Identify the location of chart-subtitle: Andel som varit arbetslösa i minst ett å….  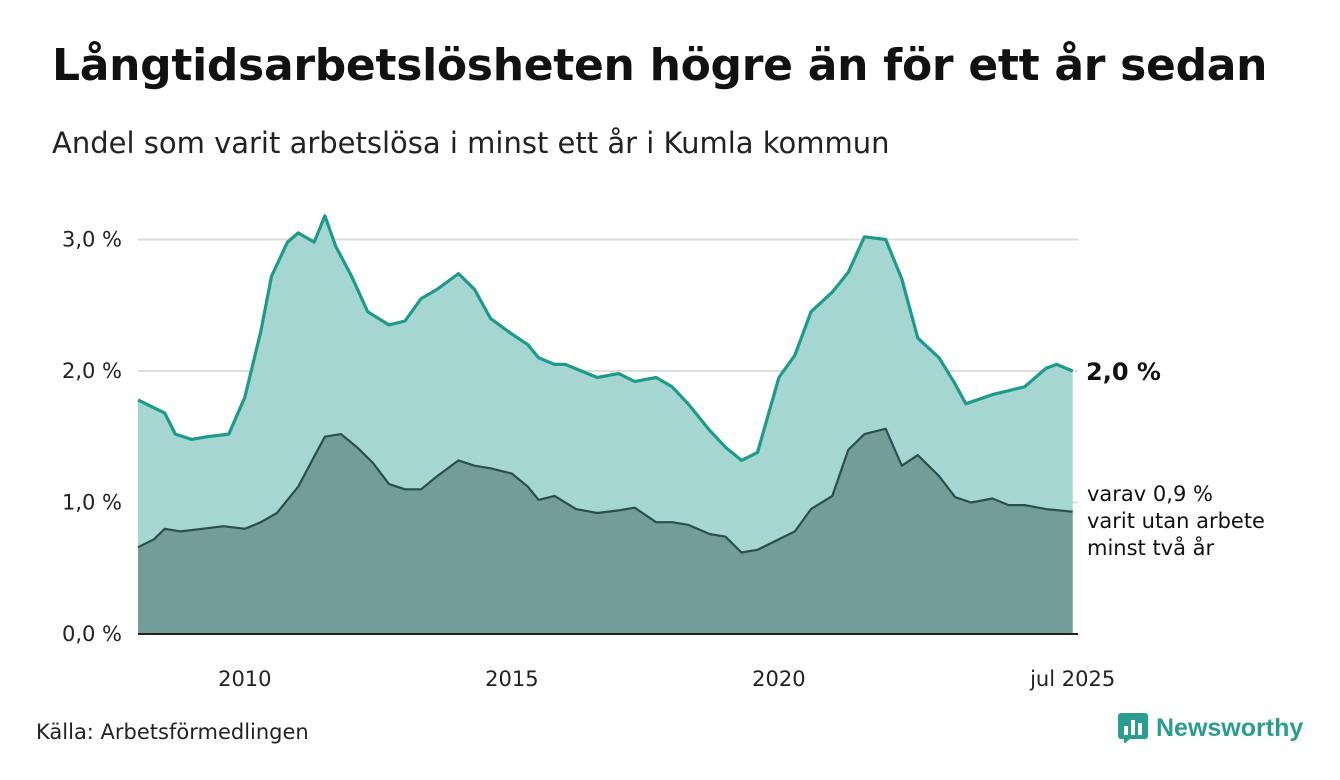
(471, 143).